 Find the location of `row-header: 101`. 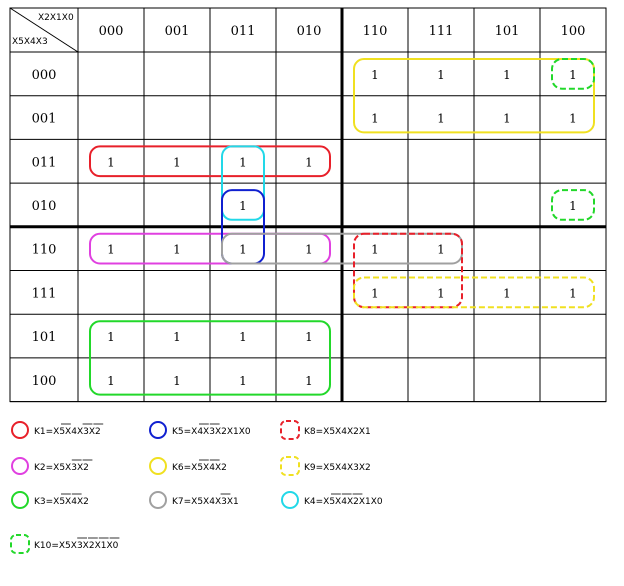

row-header: 101 is located at coordinates (44, 337).